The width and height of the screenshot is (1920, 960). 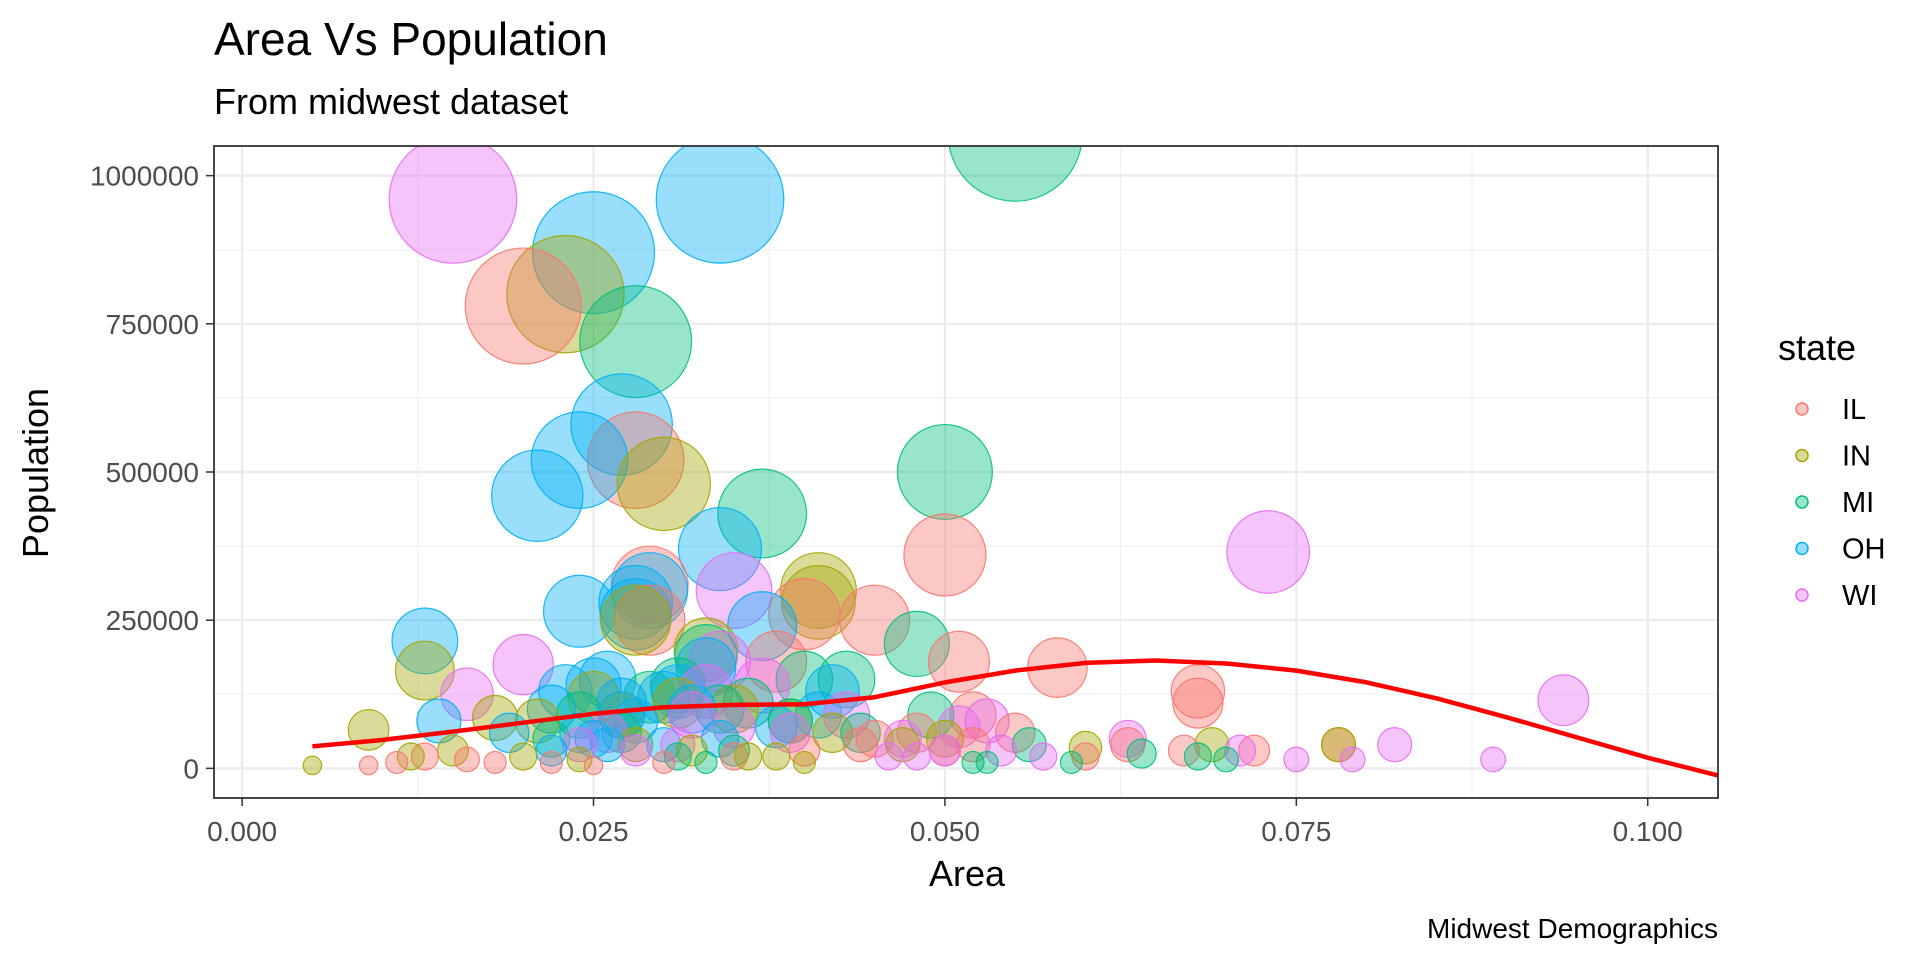 What do you see at coordinates (1802, 548) in the screenshot?
I see `legend-key-oh` at bounding box center [1802, 548].